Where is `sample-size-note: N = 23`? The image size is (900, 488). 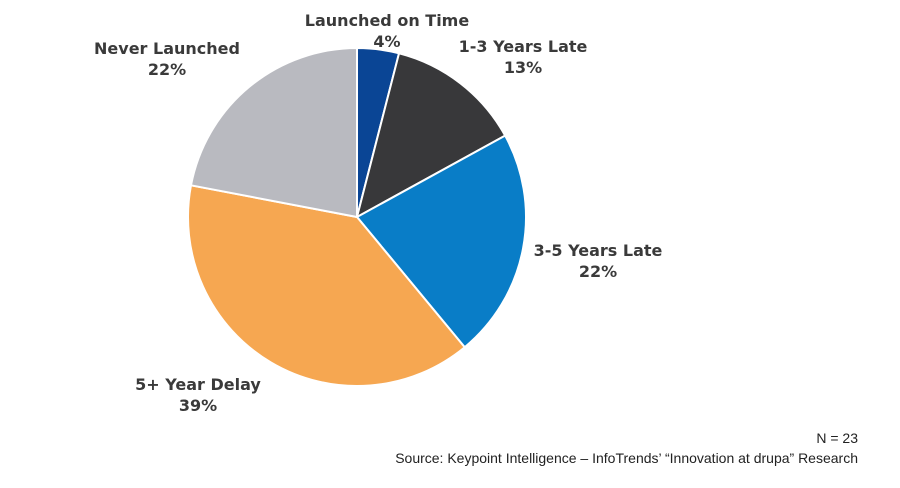 sample-size-note: N = 23 is located at coordinates (837, 438).